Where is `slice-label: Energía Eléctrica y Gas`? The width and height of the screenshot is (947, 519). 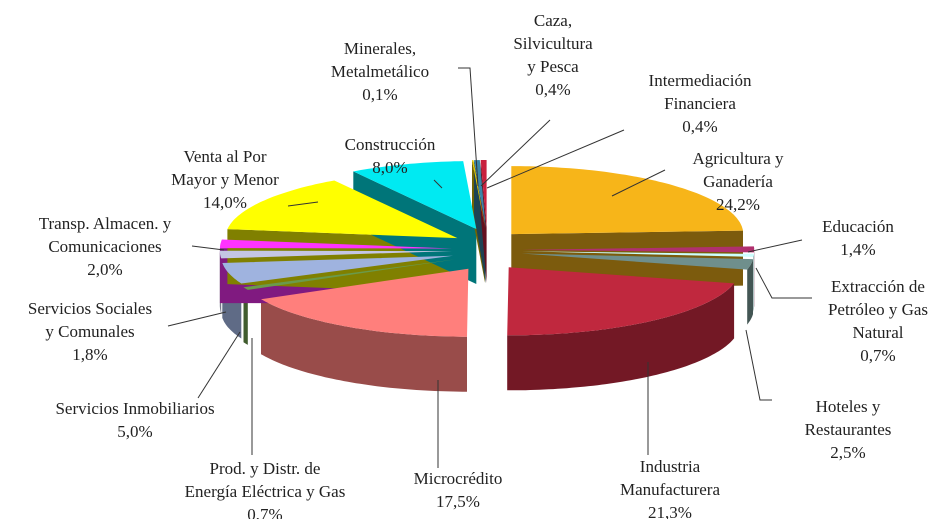 slice-label: Energía Eléctrica y Gas is located at coordinates (265, 491).